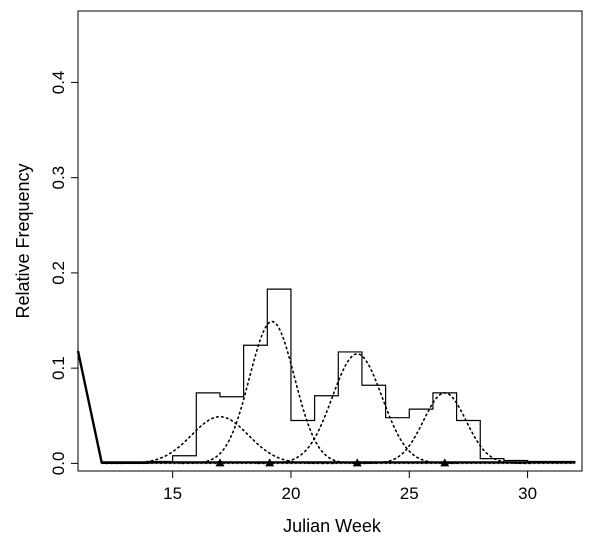 This screenshot has width=591, height=541. Describe the element at coordinates (290, 493) in the screenshot. I see `x-tick-label: 20` at that location.